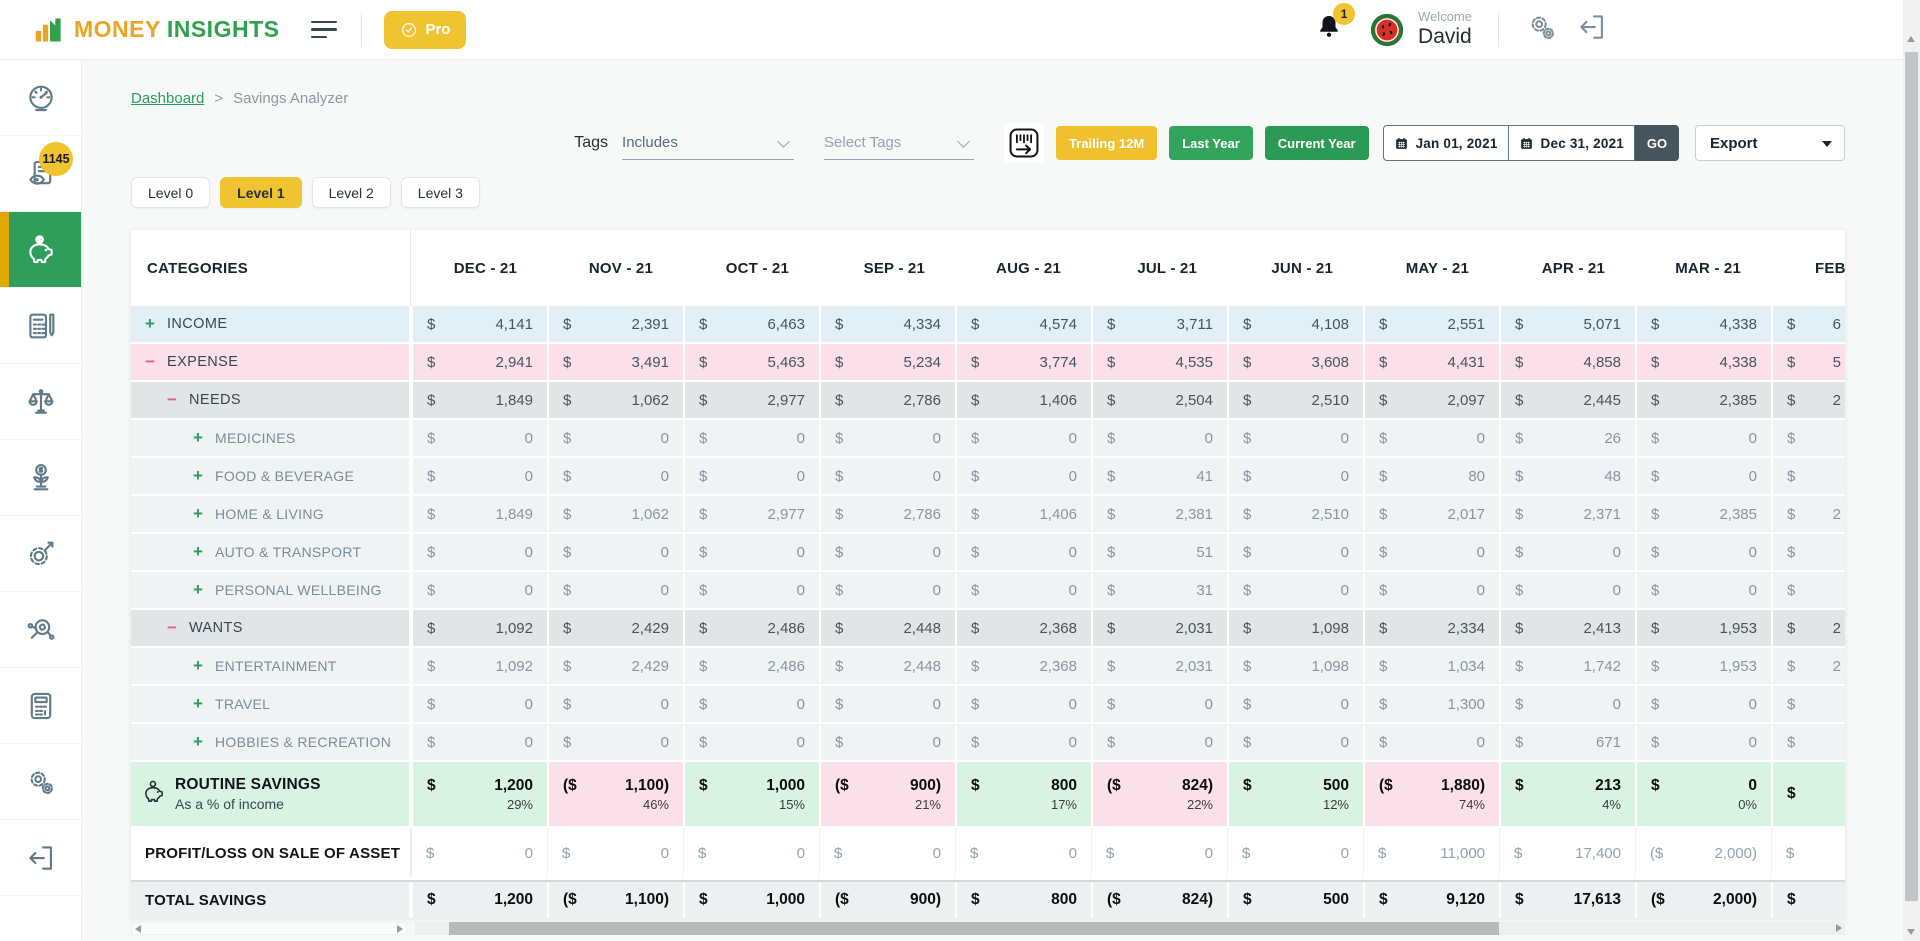  I want to click on scroll-left-icon, so click(138, 929).